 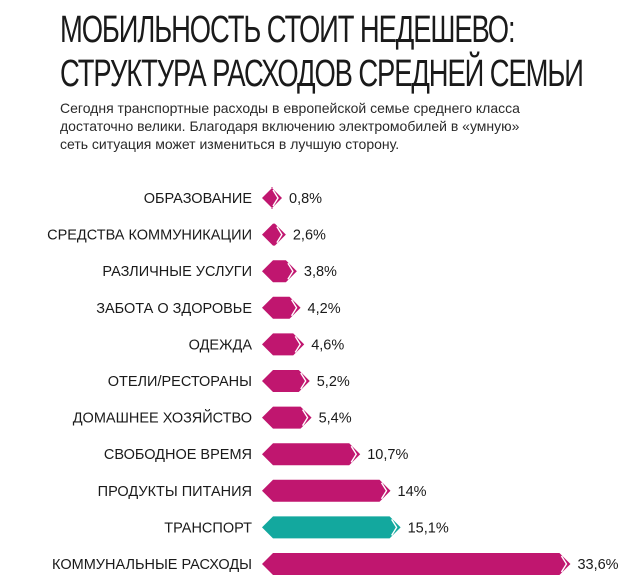 What do you see at coordinates (175, 492) in the screenshot?
I see `category-label: ПРОДУКТЫ ПИТАНИЯ` at bounding box center [175, 492].